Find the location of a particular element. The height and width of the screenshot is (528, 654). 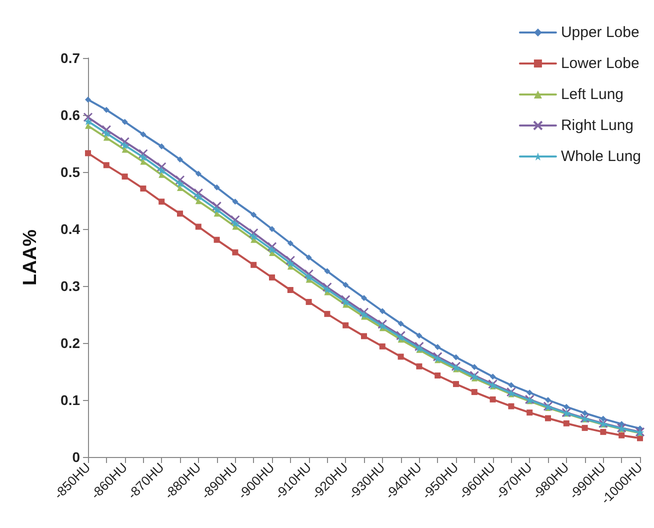

y-tick-label: 0 is located at coordinates (76, 457).